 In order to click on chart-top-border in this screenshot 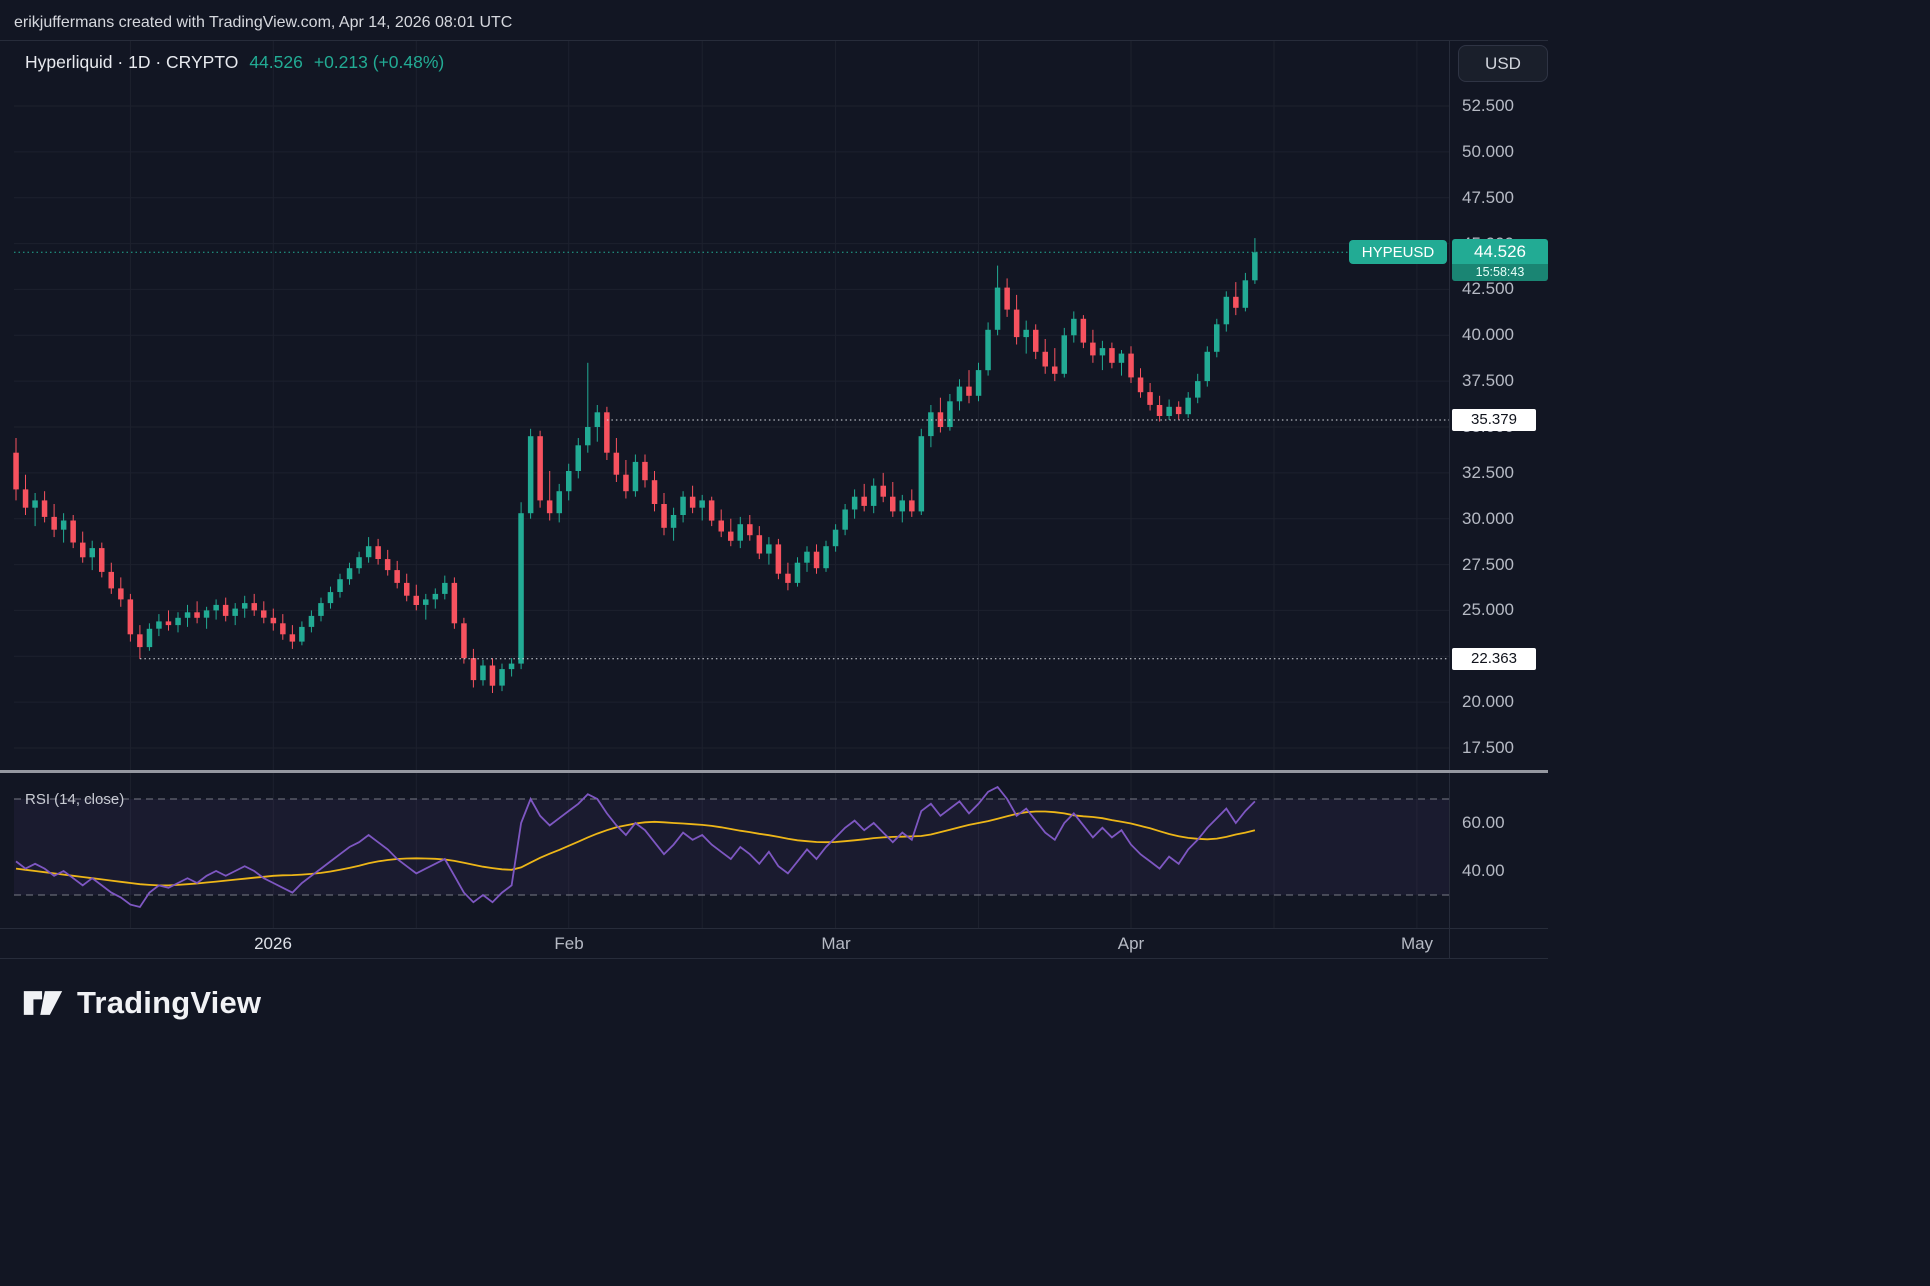, I will do `click(774, 40)`.